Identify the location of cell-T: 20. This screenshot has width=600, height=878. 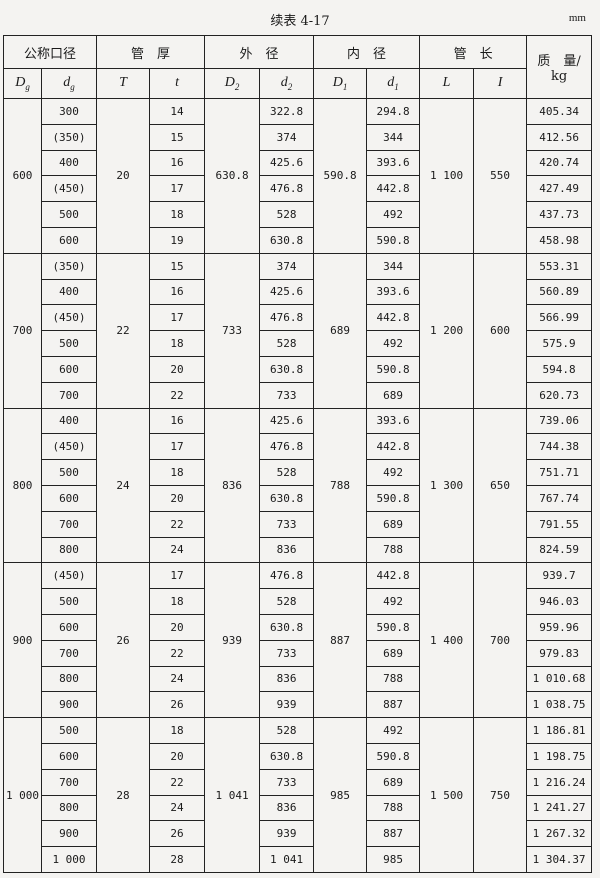
(123, 176).